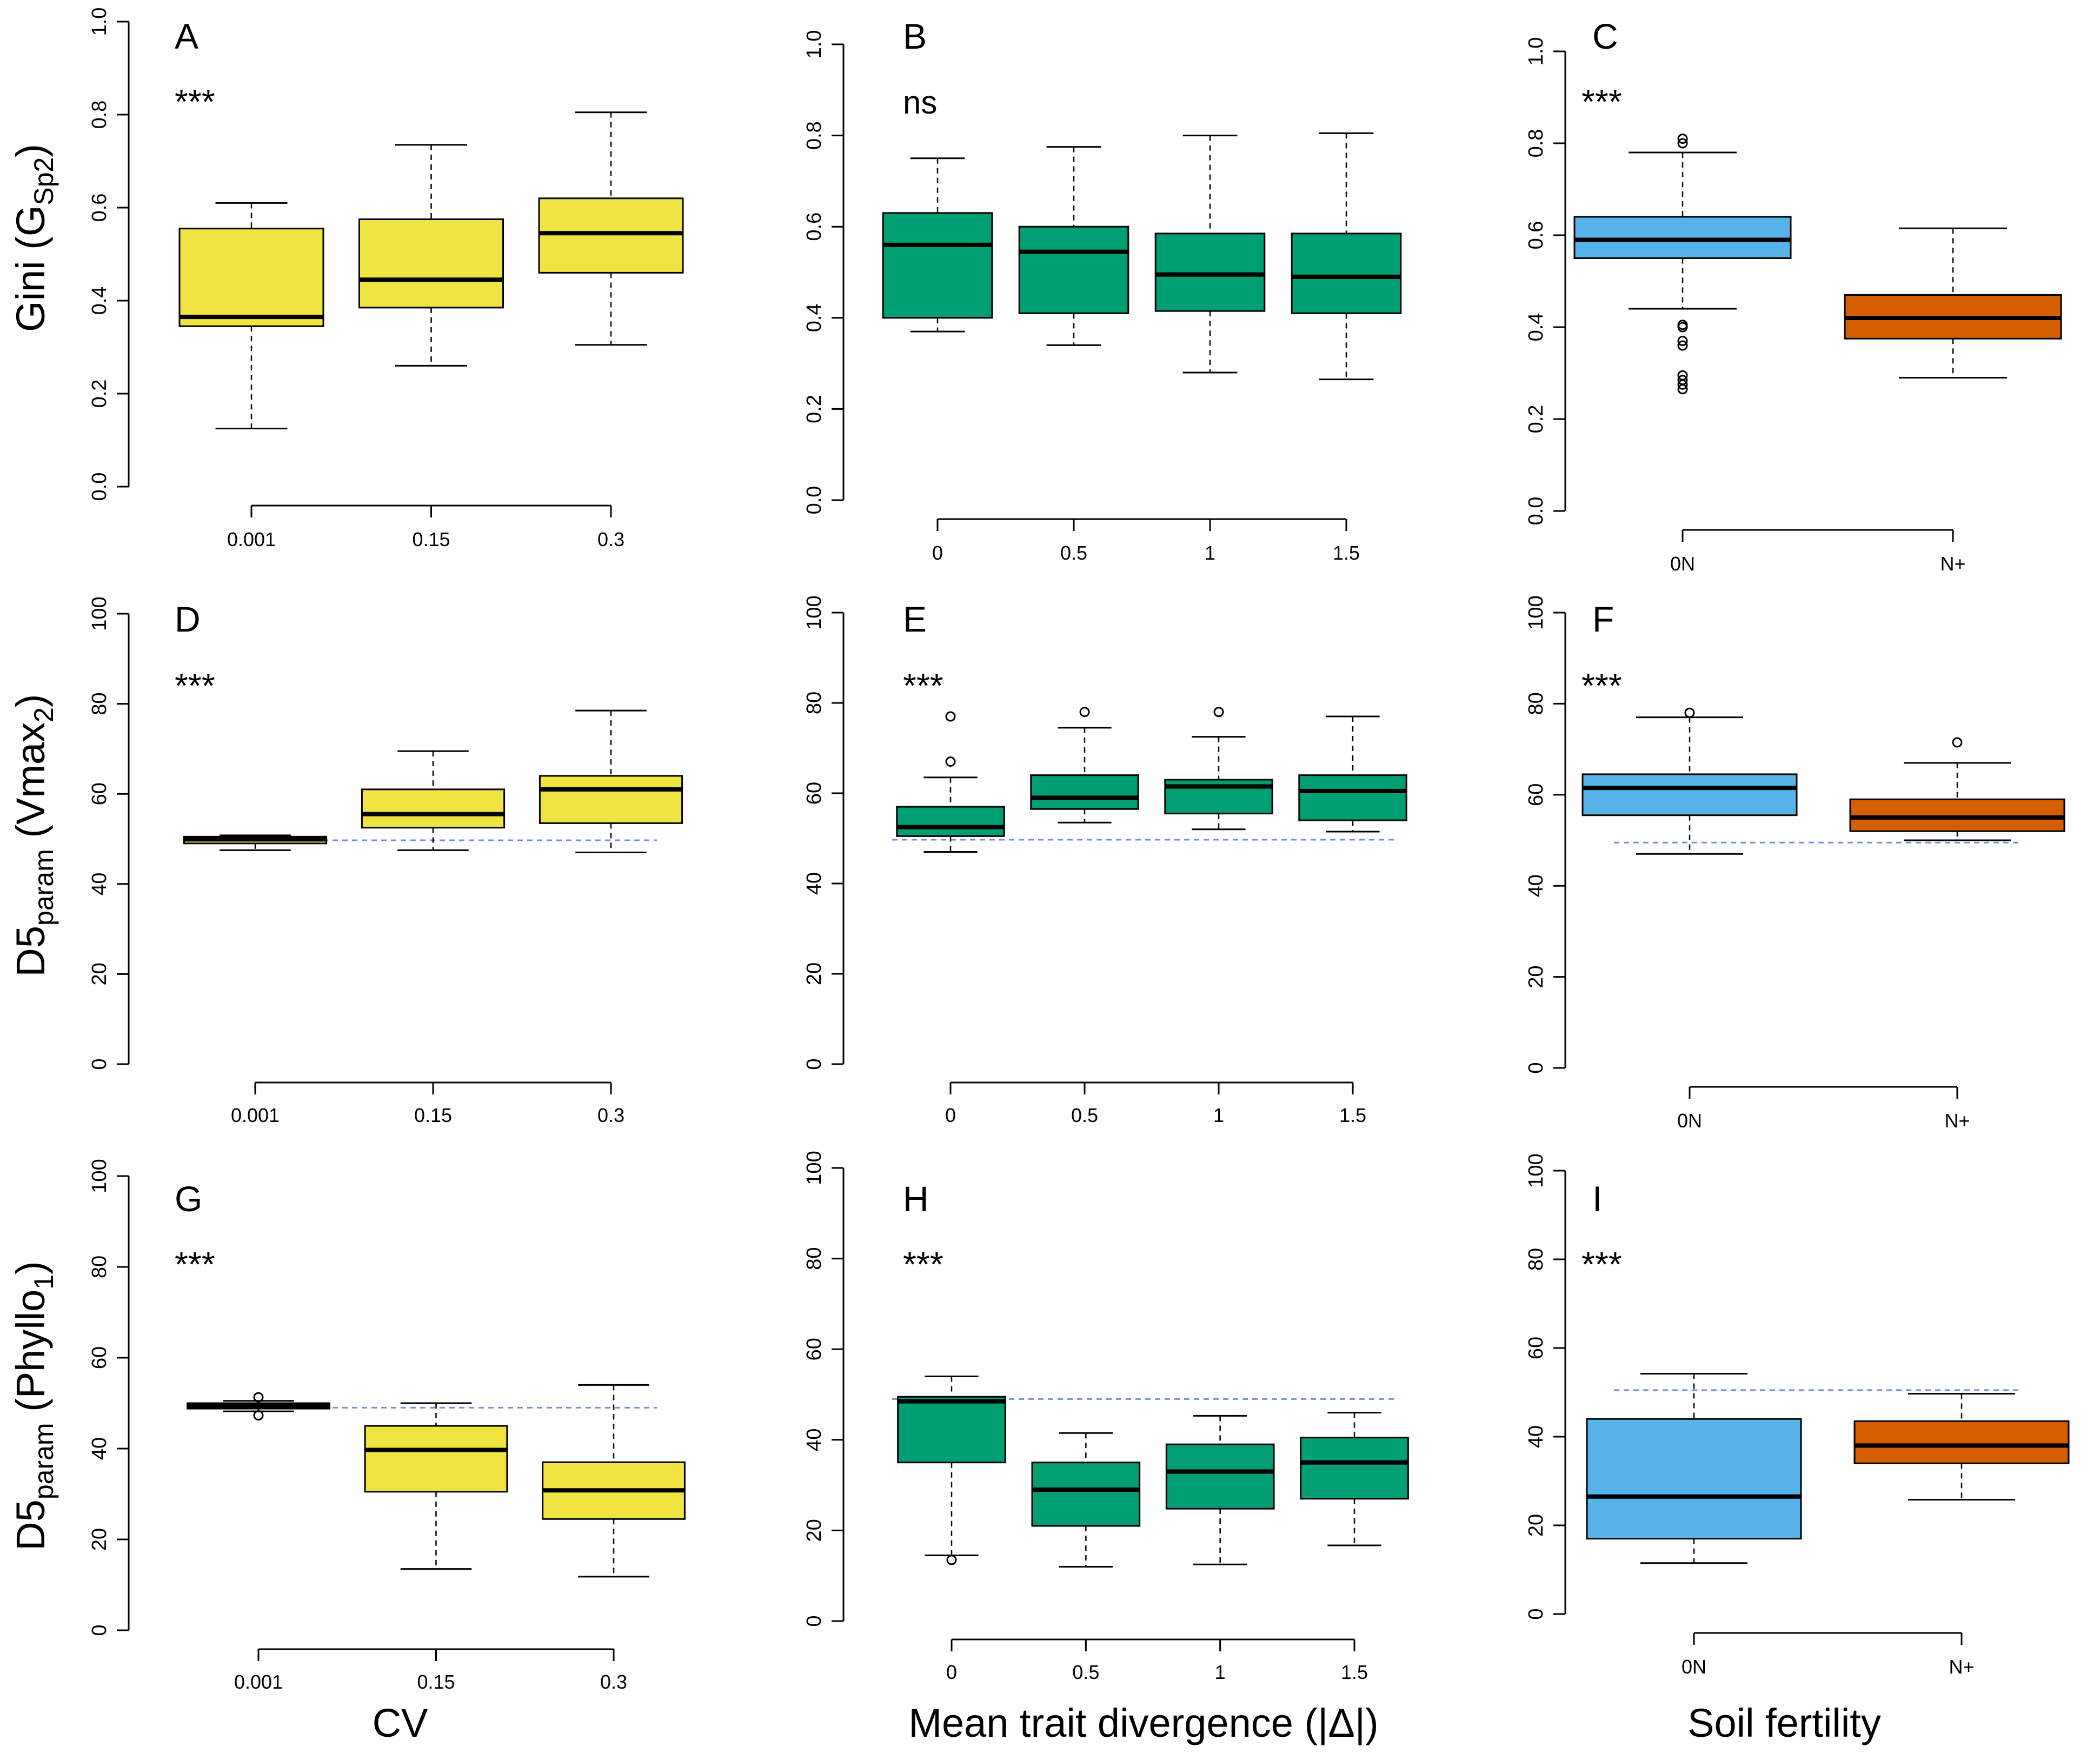 The image size is (2100, 1753). What do you see at coordinates (34, 835) in the screenshot?
I see `row-ylabel-vmax: D5param (Vmax2)` at bounding box center [34, 835].